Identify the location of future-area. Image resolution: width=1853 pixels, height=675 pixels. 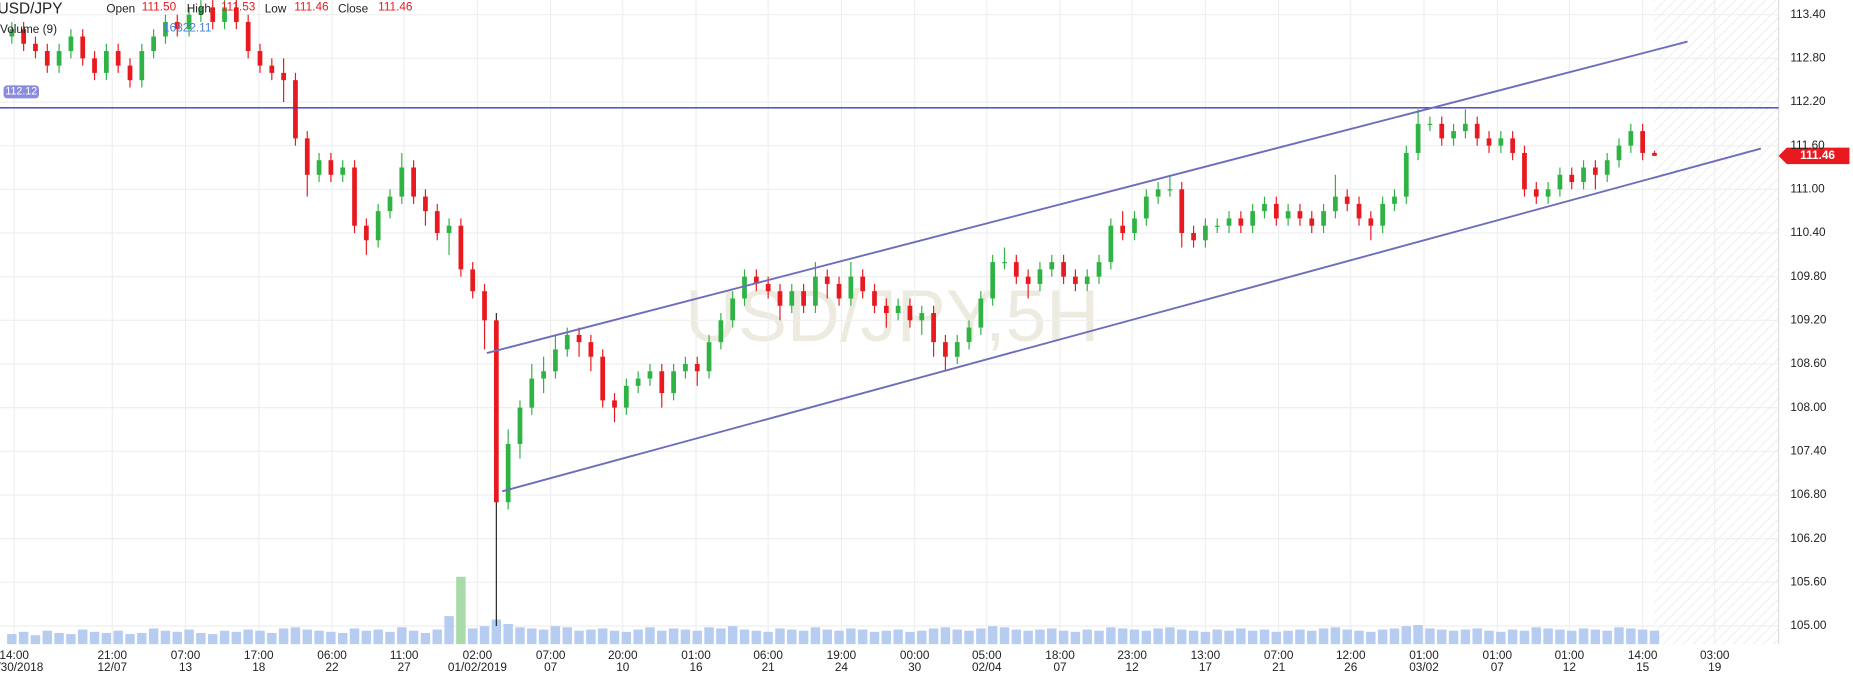
(1716, 322).